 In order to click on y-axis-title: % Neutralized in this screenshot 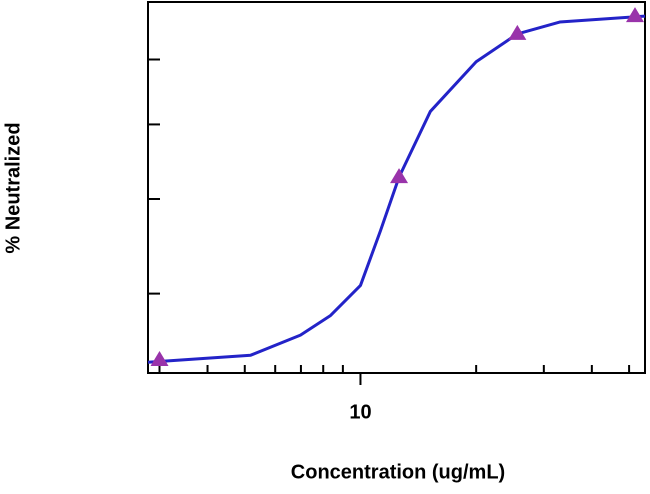, I will do `click(13, 187)`.